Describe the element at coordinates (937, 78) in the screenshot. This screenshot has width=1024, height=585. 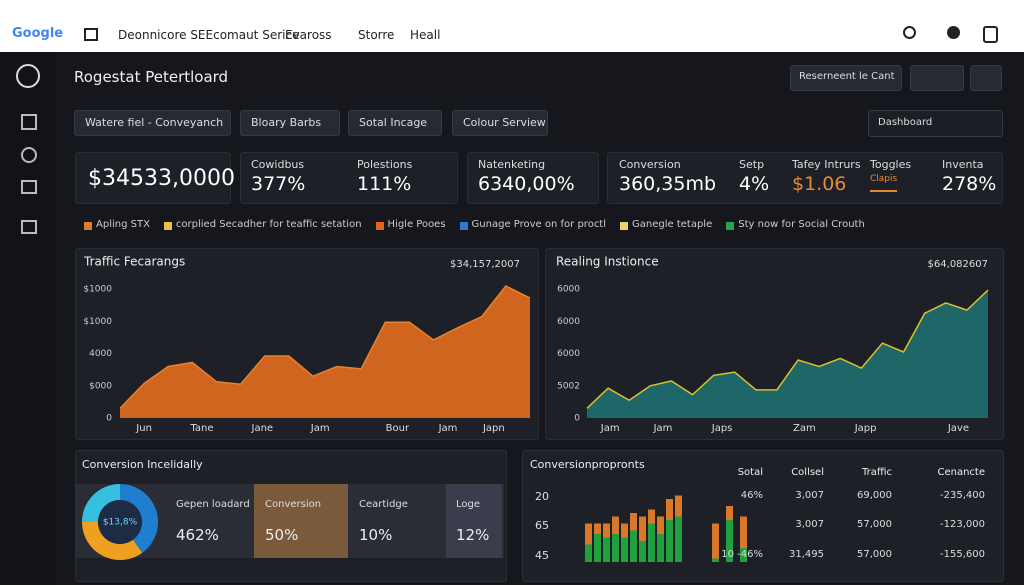
I see `settings-button` at that location.